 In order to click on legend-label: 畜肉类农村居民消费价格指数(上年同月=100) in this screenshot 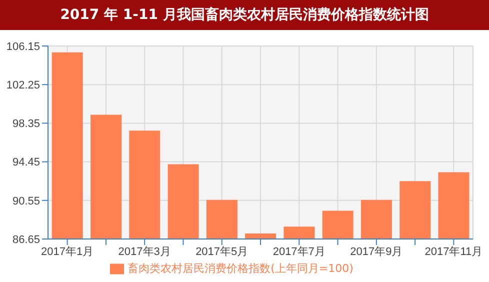, I will do `click(241, 268)`.